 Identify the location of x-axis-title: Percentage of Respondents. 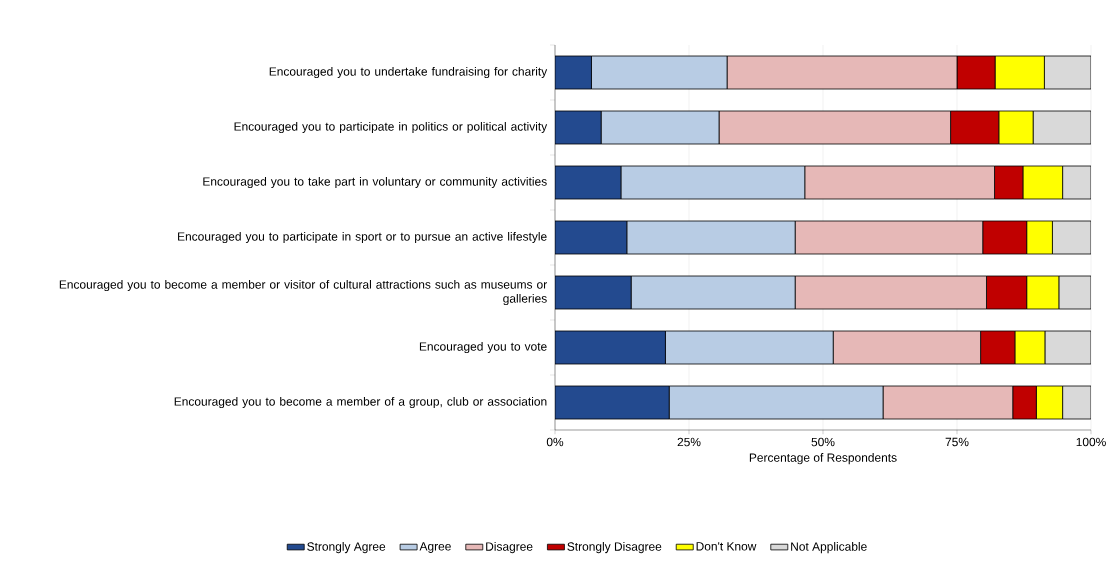
(823, 459).